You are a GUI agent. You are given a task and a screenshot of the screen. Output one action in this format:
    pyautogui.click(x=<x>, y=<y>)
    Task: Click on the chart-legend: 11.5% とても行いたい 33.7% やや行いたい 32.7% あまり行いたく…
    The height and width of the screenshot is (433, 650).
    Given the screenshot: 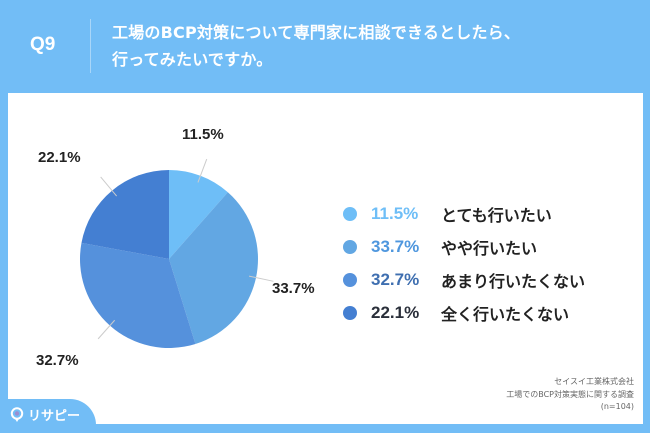 What is the action you would take?
    pyautogui.click(x=464, y=263)
    